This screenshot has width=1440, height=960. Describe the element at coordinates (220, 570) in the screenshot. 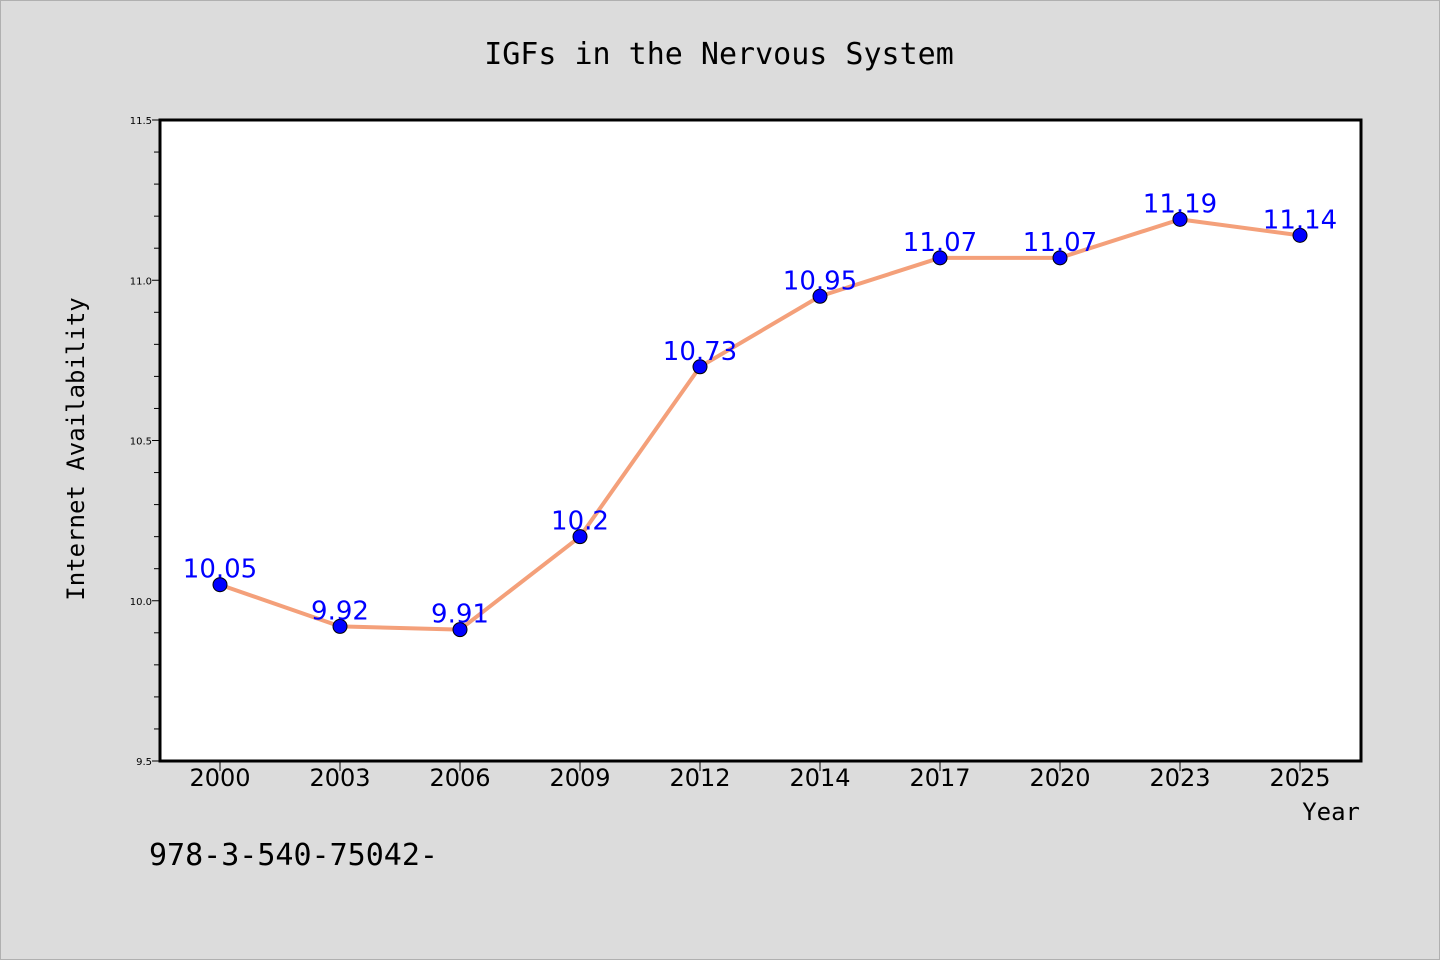

I see `data-label: 10.05` at that location.